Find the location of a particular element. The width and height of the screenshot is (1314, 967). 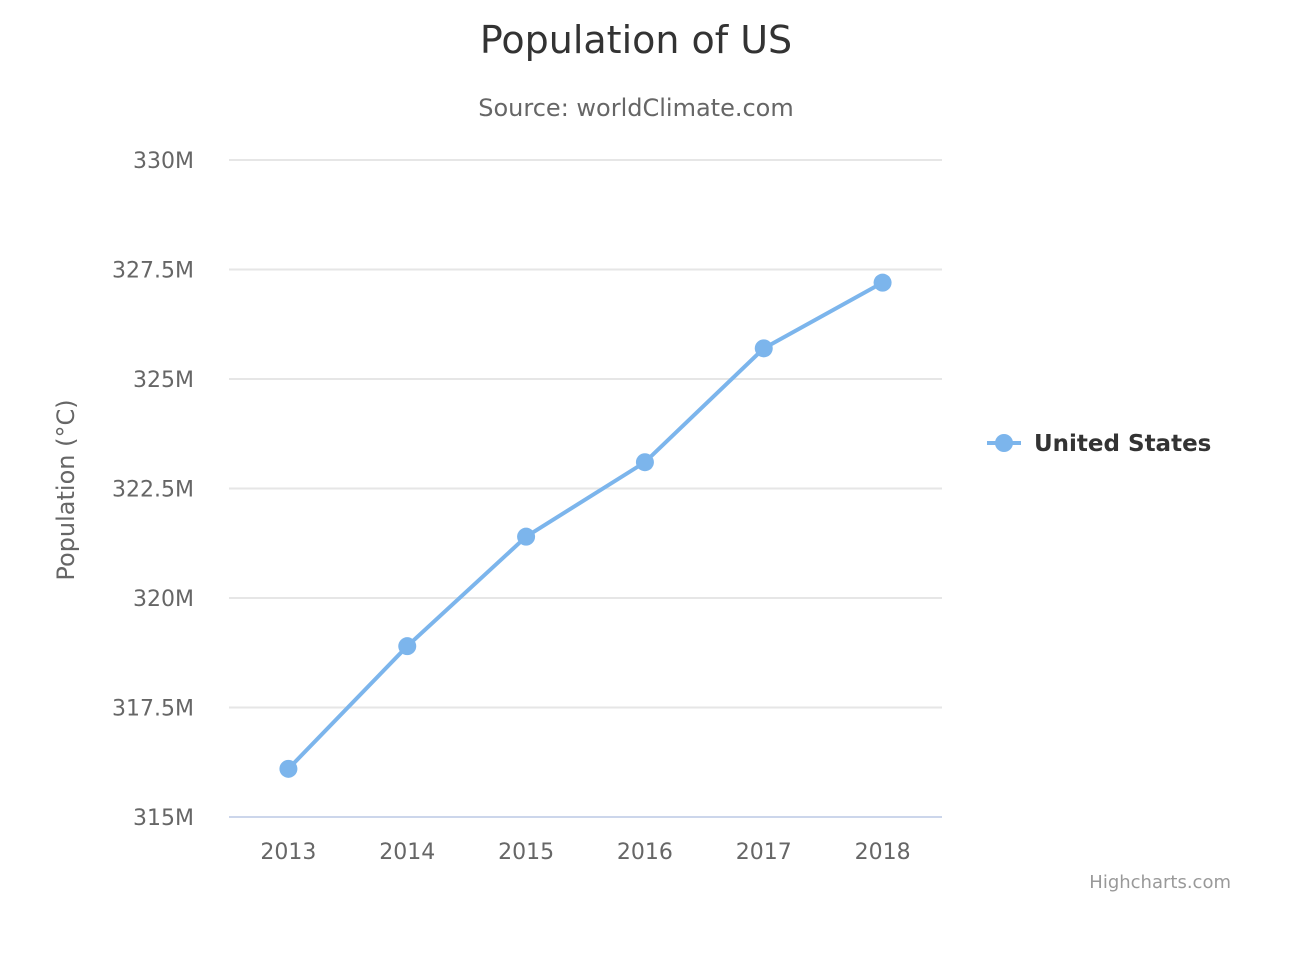

legend: United States is located at coordinates (1099, 444).